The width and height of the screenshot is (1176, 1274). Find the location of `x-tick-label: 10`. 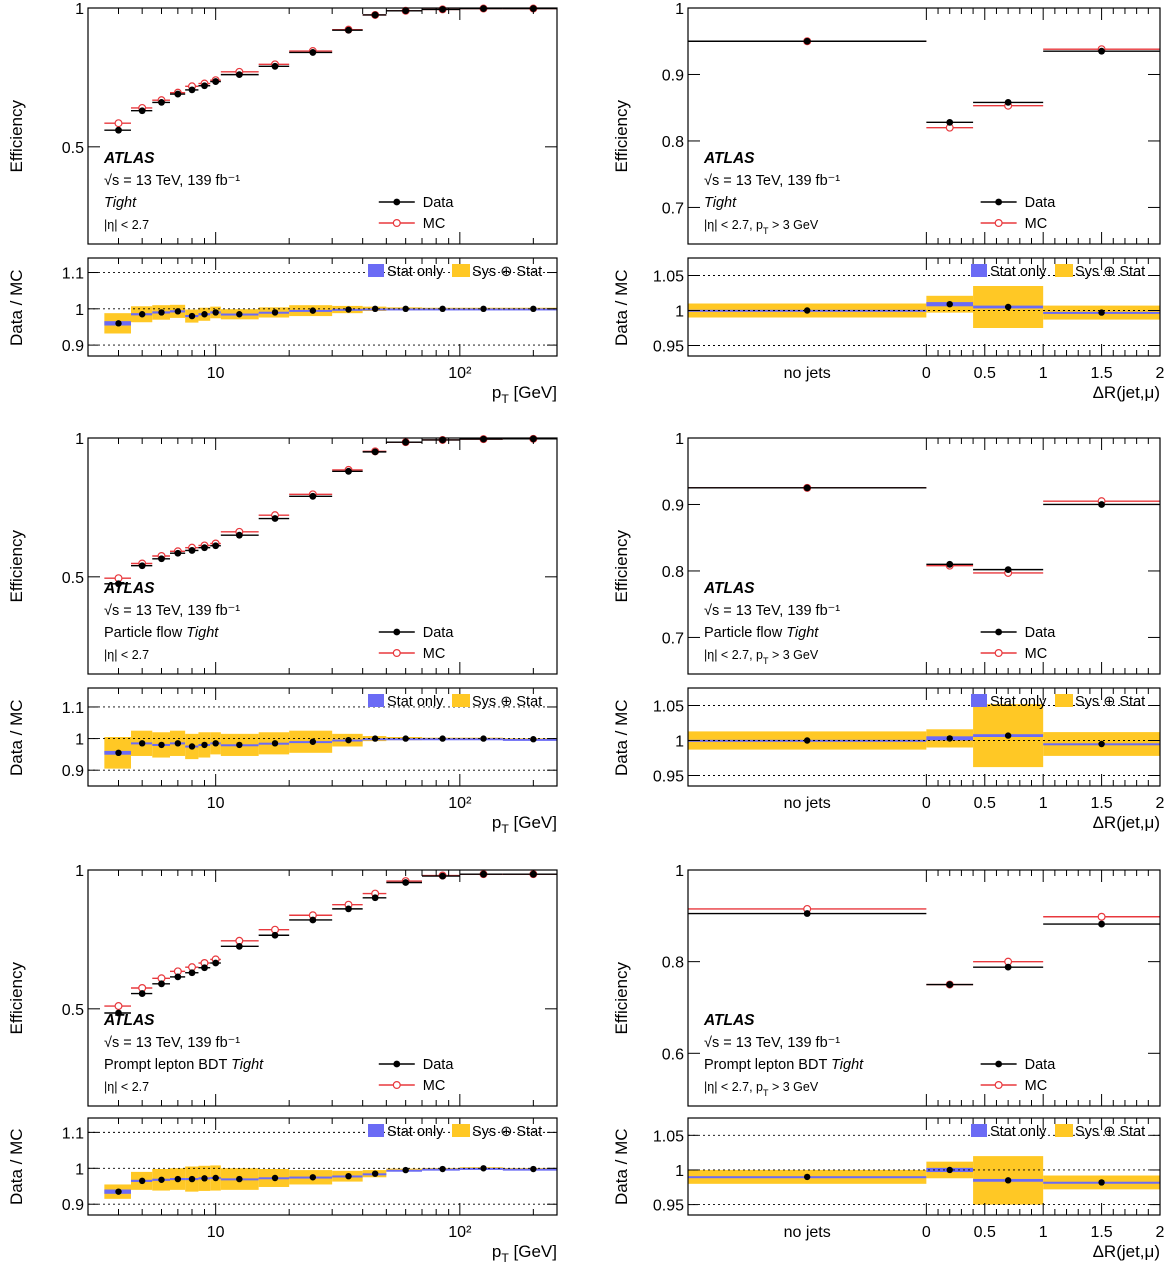

x-tick-label: 10 is located at coordinates (216, 1232).